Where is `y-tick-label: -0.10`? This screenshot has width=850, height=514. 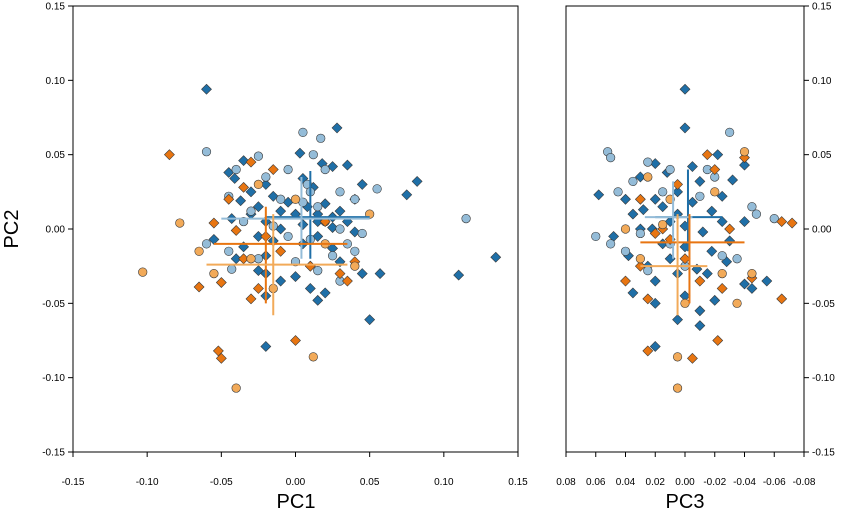
y-tick-label: -0.10 is located at coordinates (53, 378).